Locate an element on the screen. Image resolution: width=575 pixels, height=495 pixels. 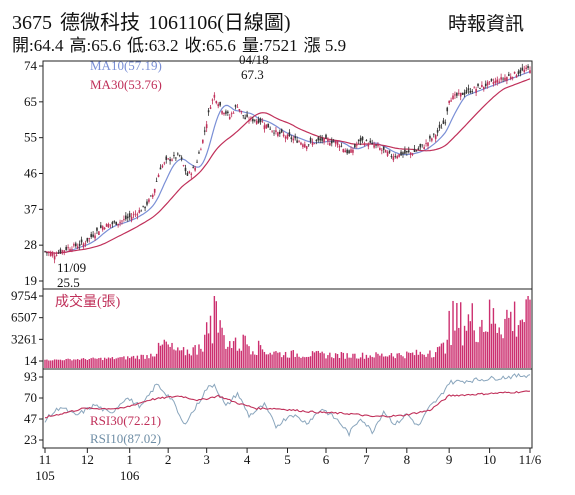
price-tick-label: 28 is located at coordinates (30, 244).